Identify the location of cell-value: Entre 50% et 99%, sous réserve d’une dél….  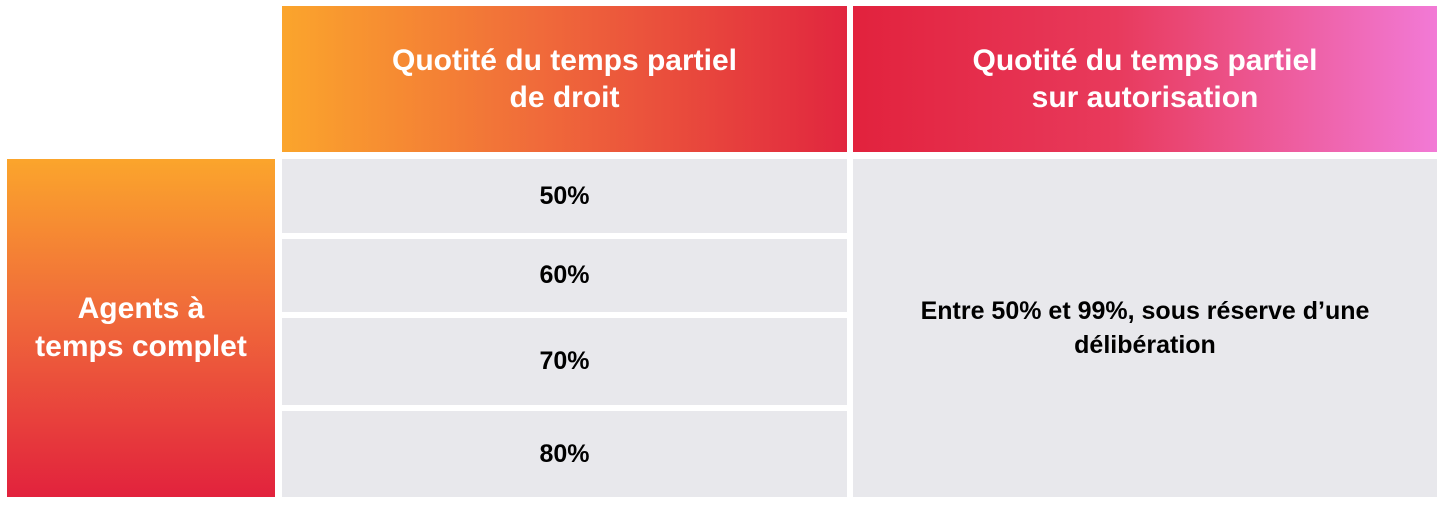
(1145, 328).